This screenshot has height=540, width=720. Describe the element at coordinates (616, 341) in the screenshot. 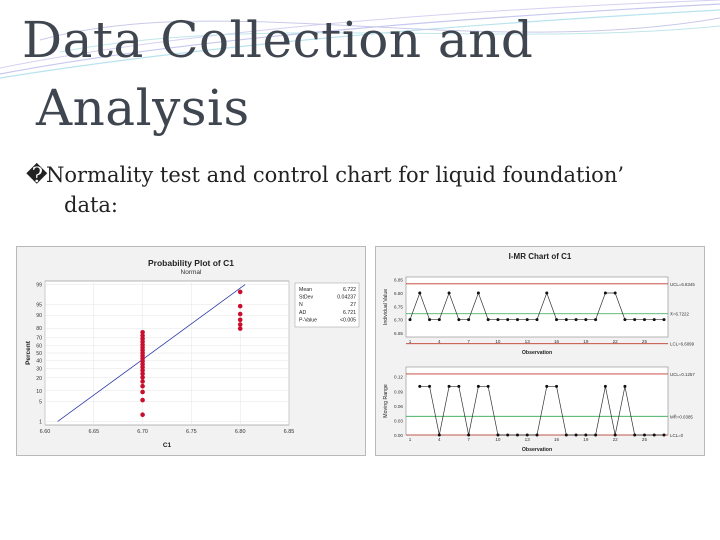

I see `i-chart-x-tick-label: 22` at that location.